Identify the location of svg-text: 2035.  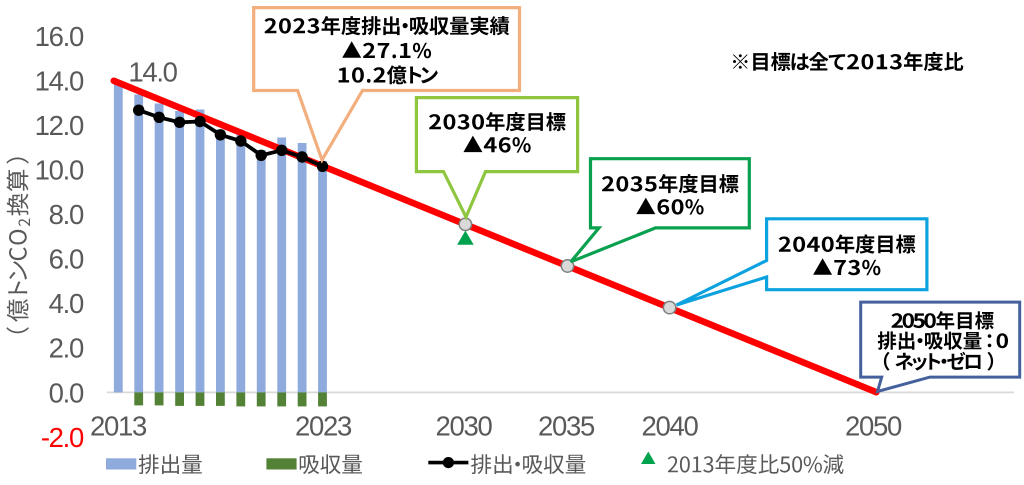
(566, 425).